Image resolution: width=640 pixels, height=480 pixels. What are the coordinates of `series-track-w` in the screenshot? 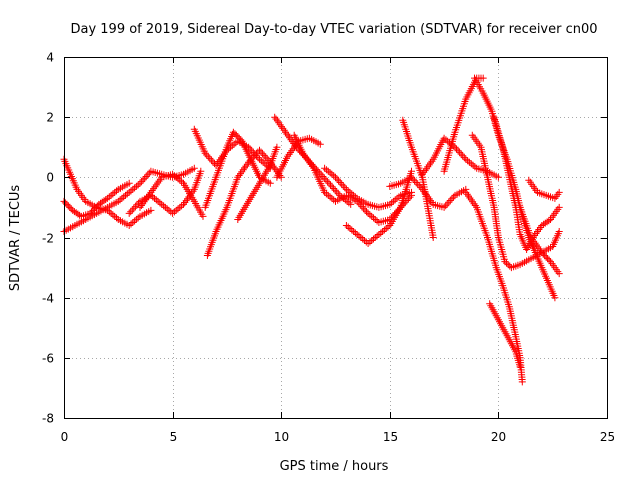 It's located at (505, 335).